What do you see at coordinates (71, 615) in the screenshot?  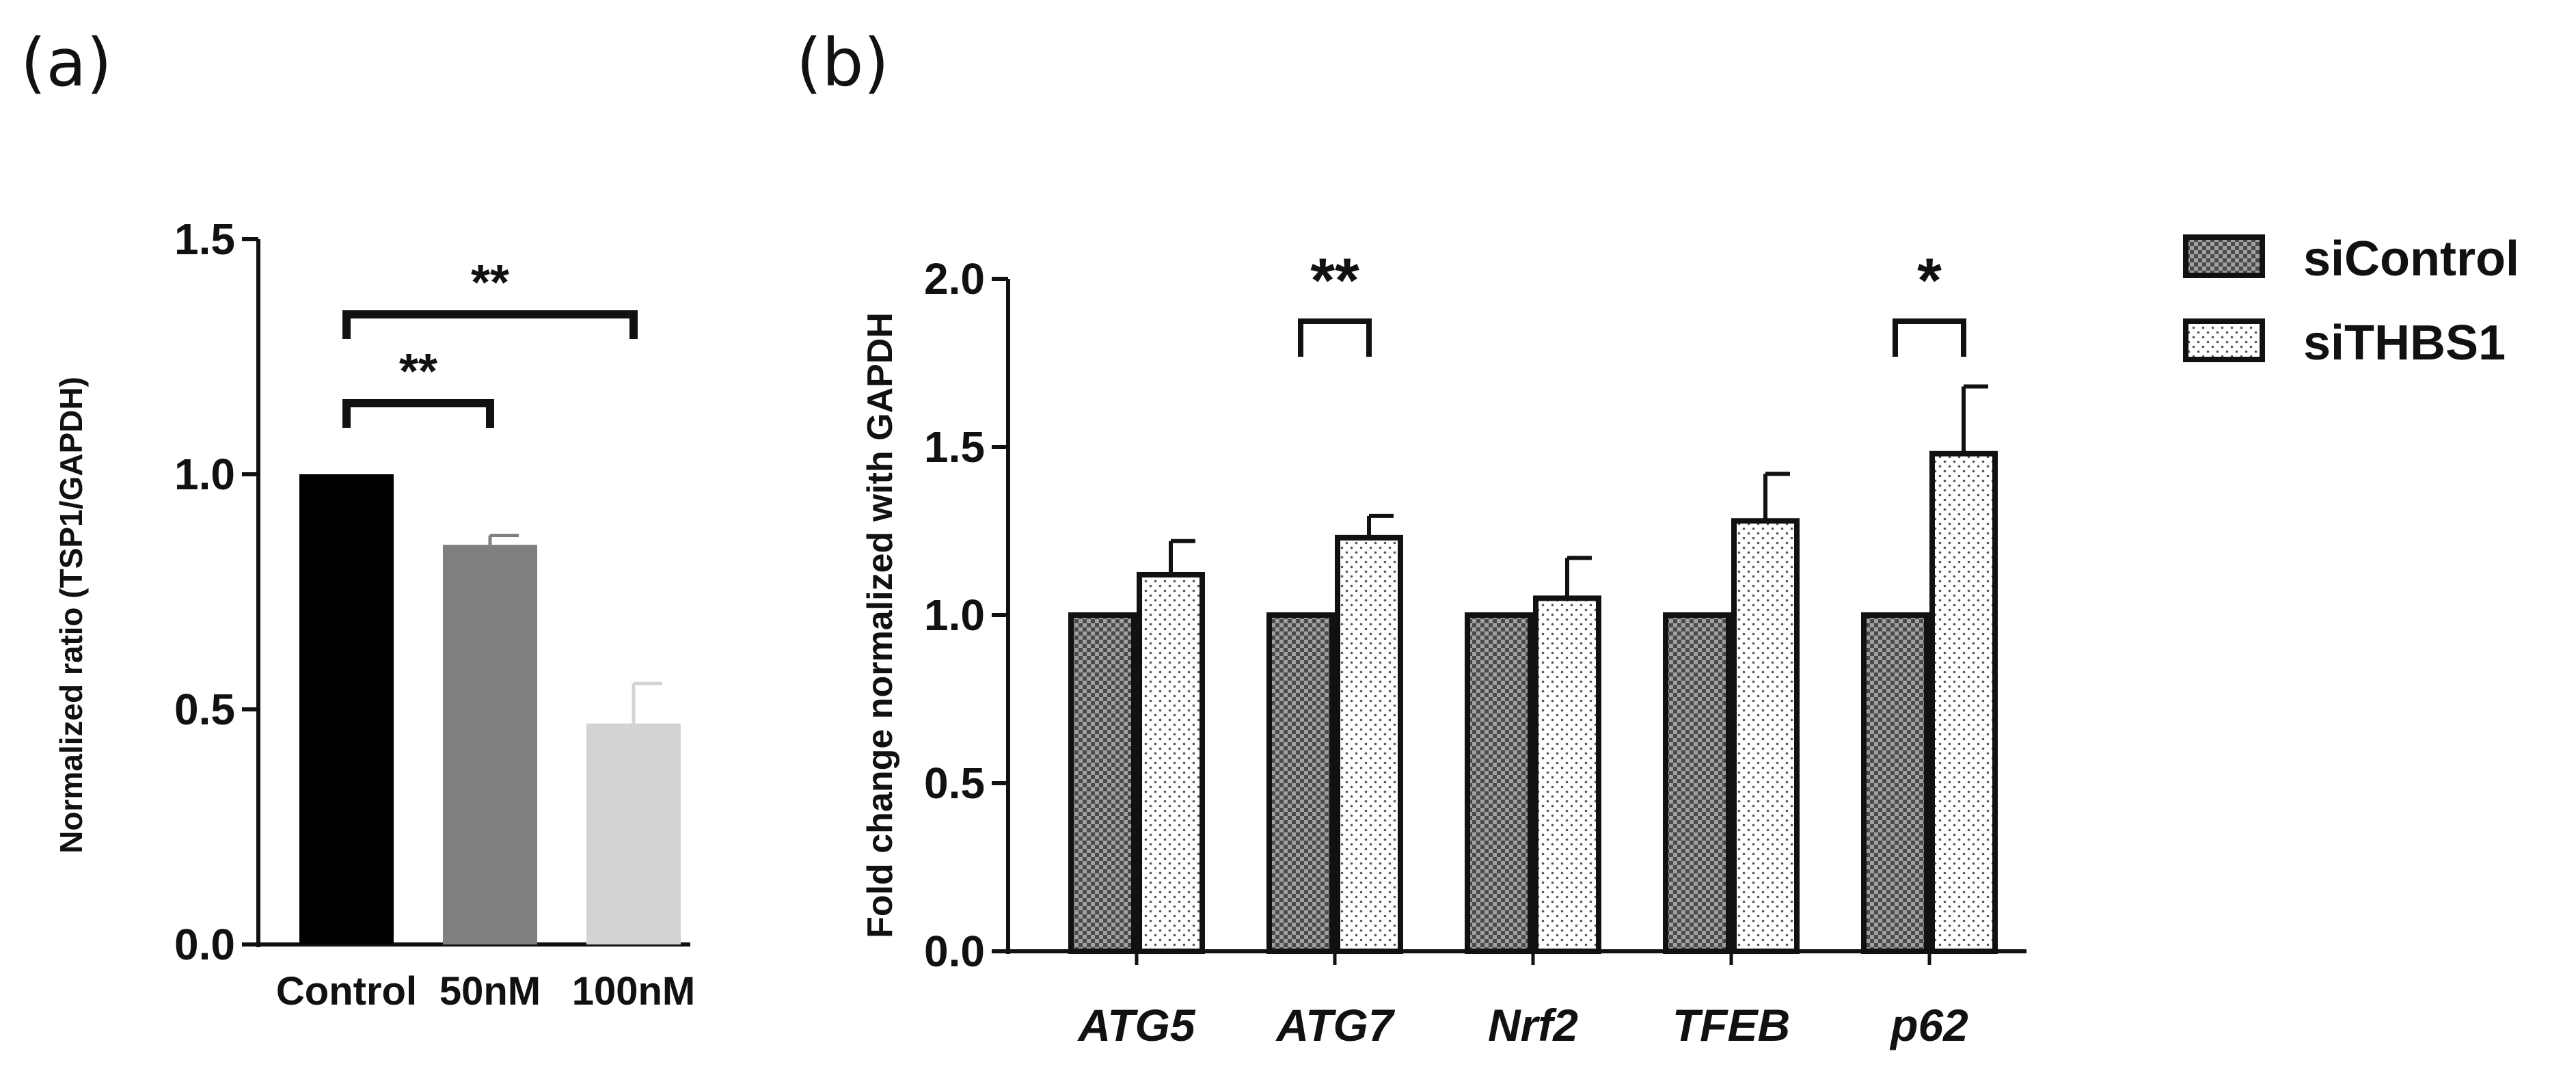 I see `panel-a-y-axis-title: Normalized ratio (TSP1/GAPDH)` at bounding box center [71, 615].